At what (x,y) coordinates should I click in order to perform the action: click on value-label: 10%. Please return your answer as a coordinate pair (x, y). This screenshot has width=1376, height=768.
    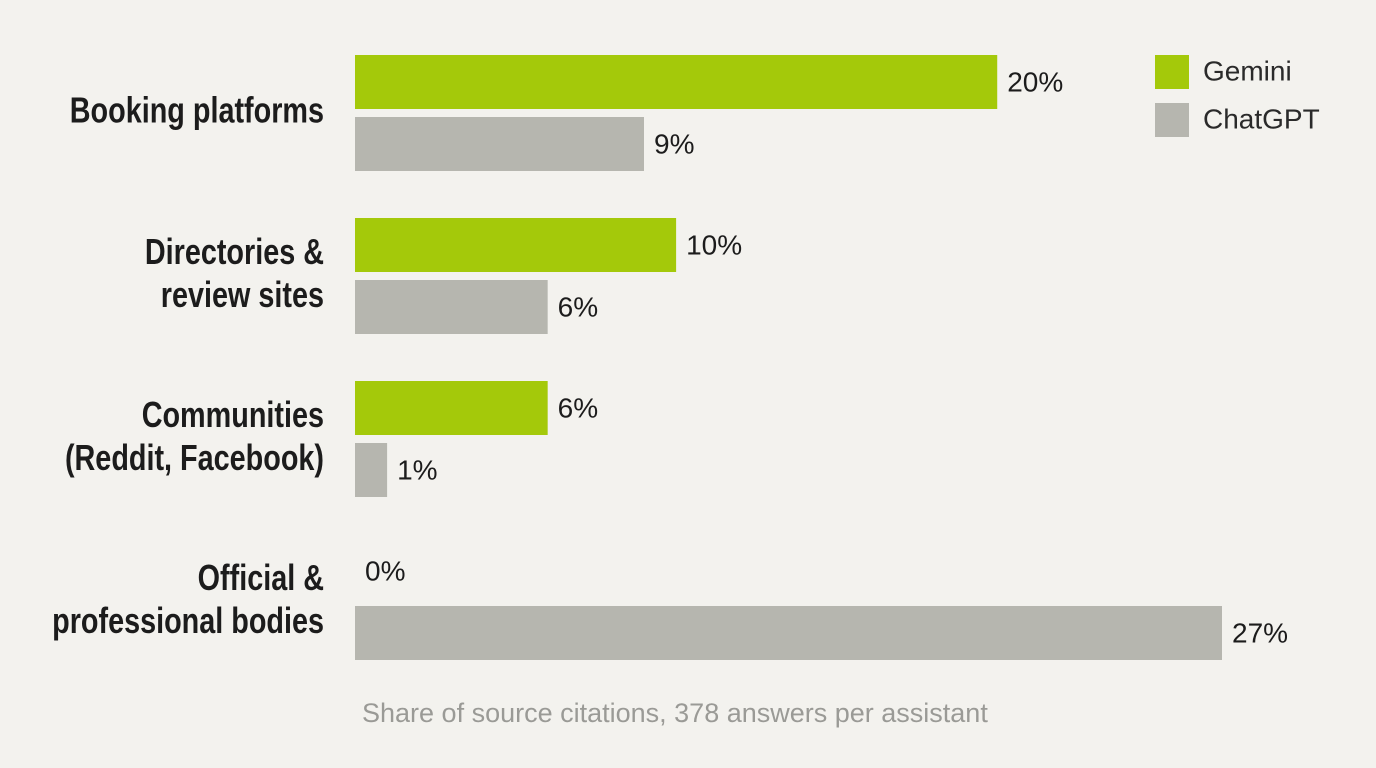
    Looking at the image, I should click on (714, 244).